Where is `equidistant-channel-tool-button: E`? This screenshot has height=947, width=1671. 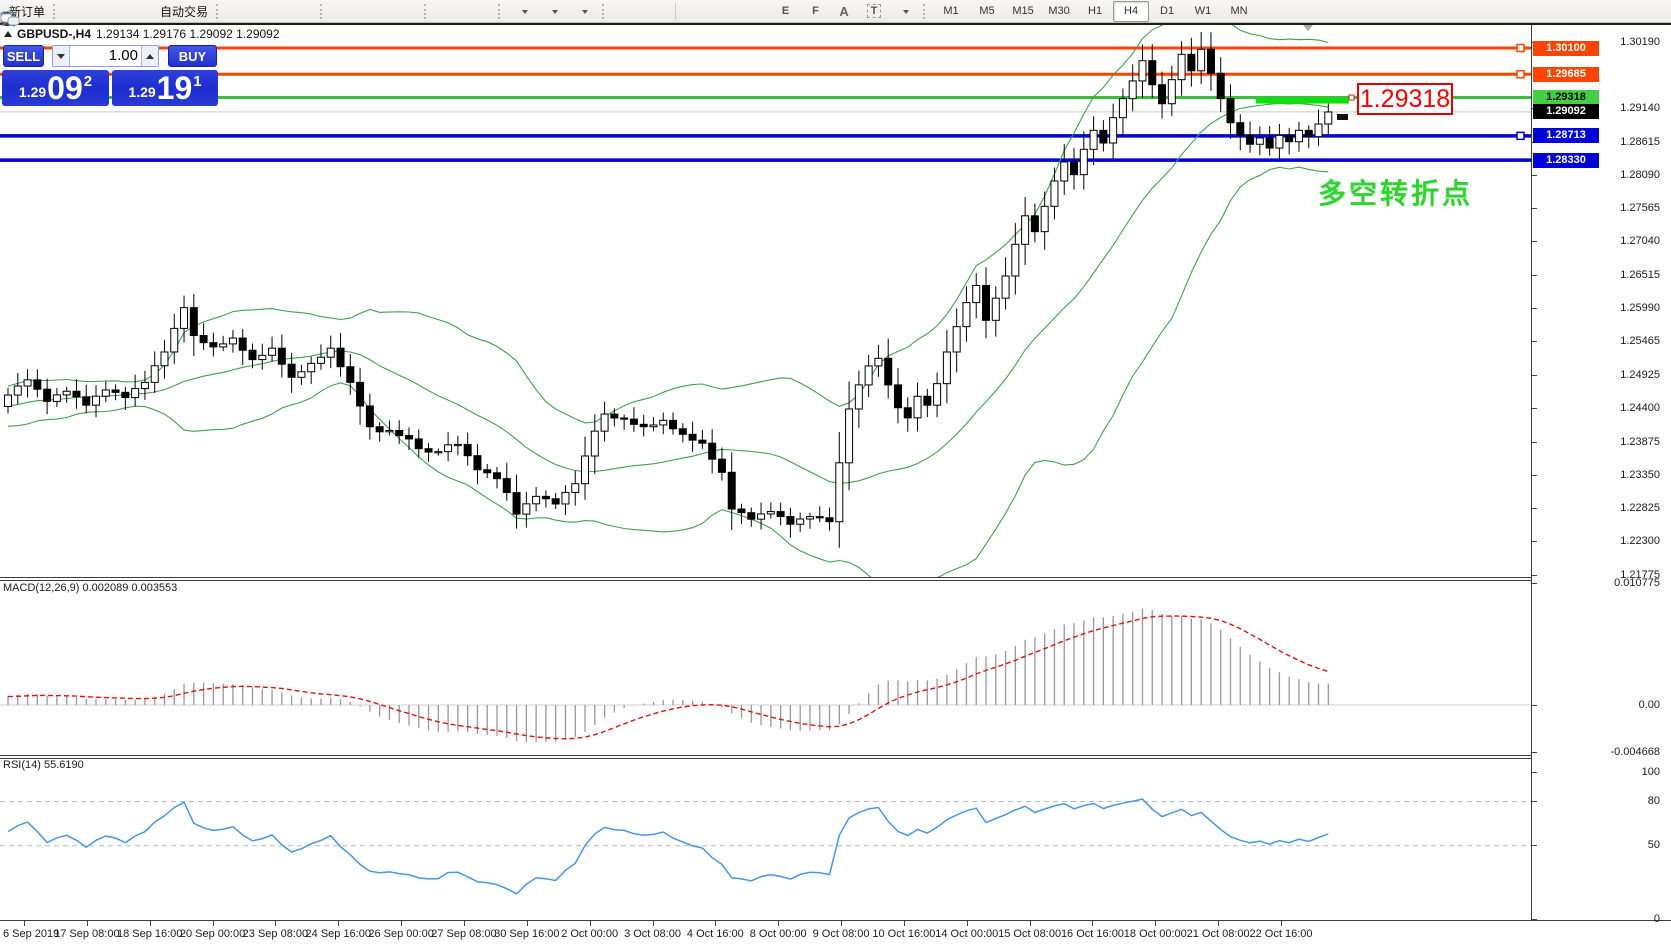
equidistant-channel-tool-button: E is located at coordinates (399, 12).